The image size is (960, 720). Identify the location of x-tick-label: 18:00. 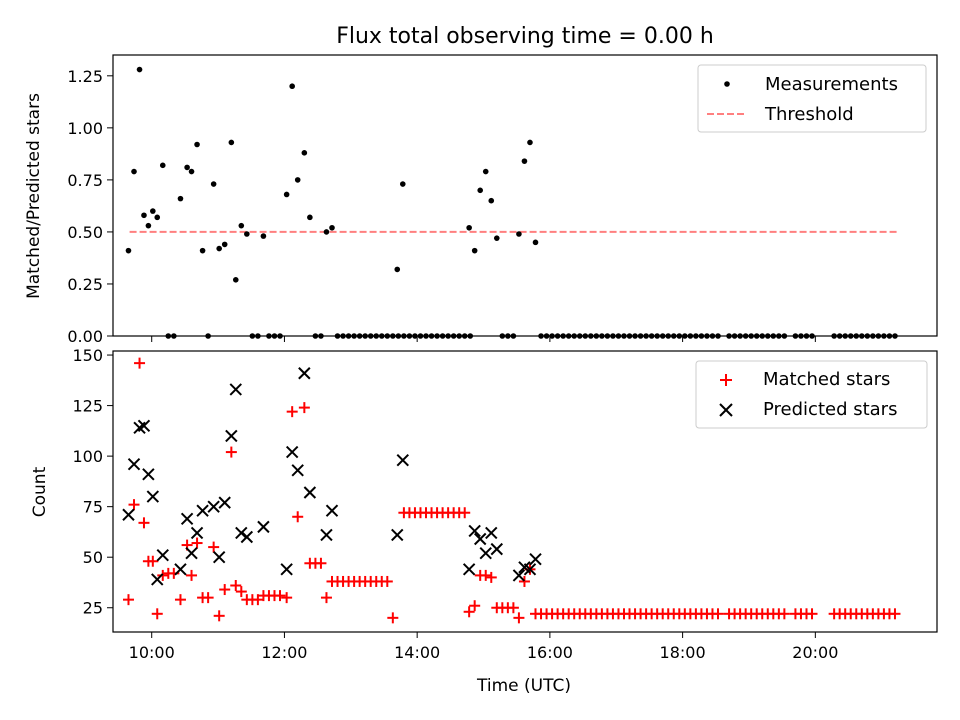
(683, 652).